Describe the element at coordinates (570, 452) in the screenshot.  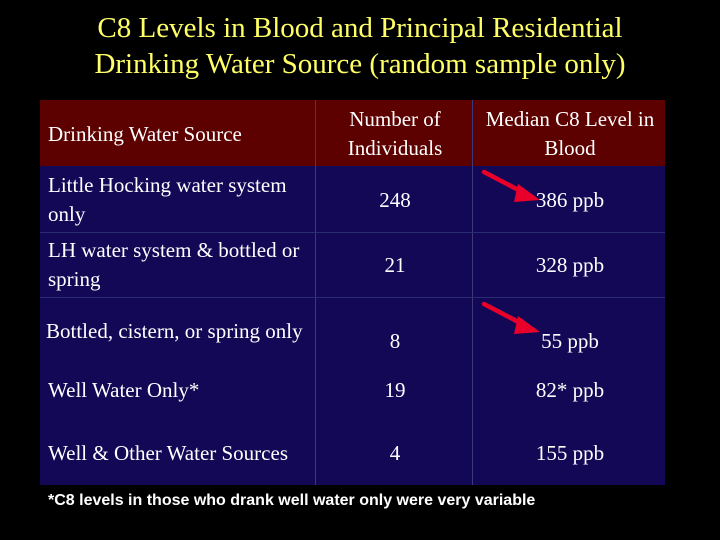
I see `row-5-median: 155 ppb` at that location.